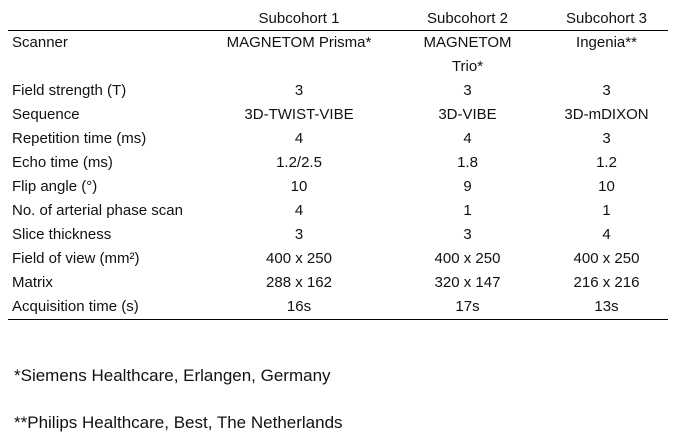  I want to click on cell: 3D-mDIXON, so click(606, 115).